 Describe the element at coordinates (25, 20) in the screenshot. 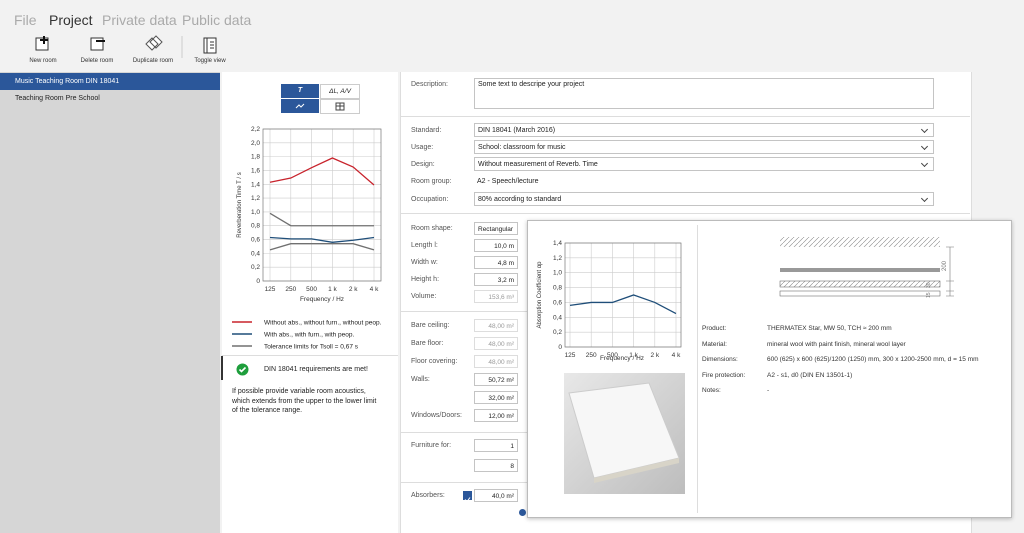

I see `menu-file: File` at that location.